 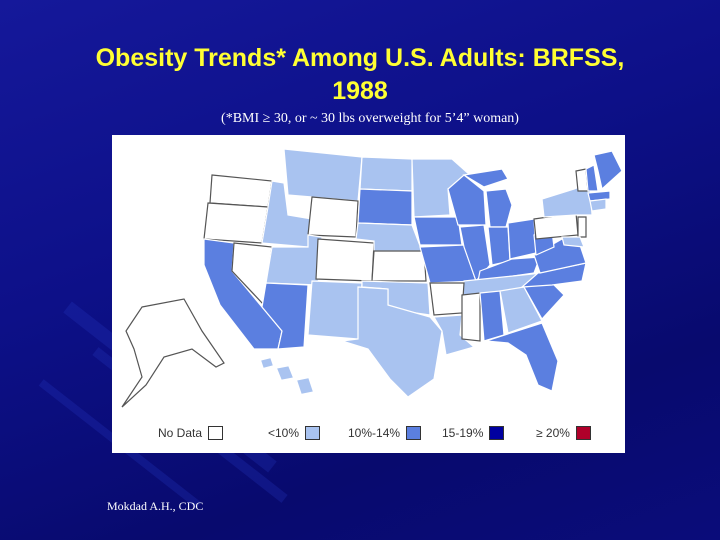 What do you see at coordinates (463, 433) in the screenshot?
I see `legend-label: 15-19%` at bounding box center [463, 433].